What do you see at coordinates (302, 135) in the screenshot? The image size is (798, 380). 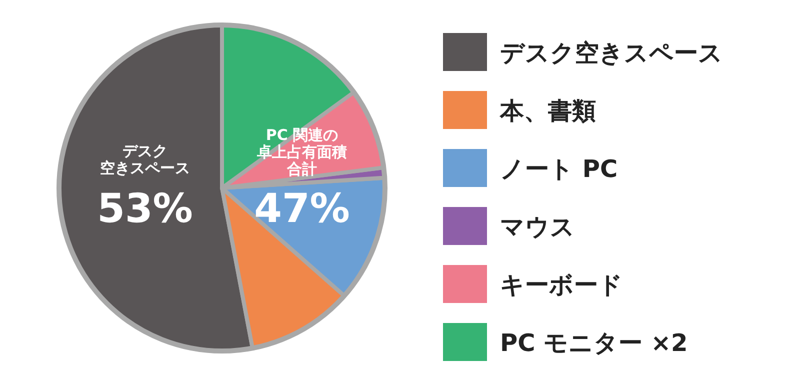 I see `text: PC 関連の` at bounding box center [302, 135].